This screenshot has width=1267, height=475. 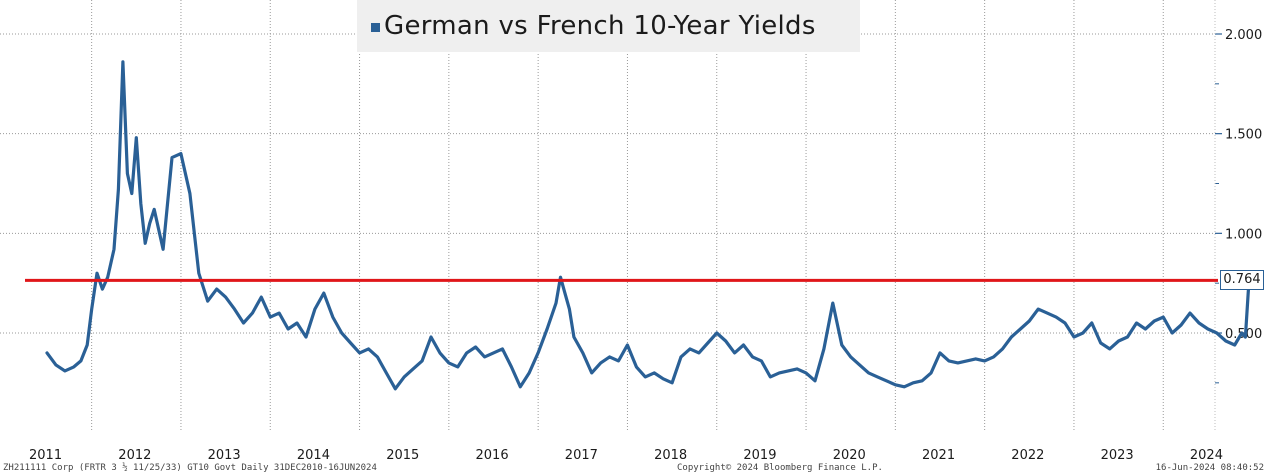 What do you see at coordinates (1243, 234) in the screenshot?
I see `y-tick-label: 1.000` at bounding box center [1243, 234].